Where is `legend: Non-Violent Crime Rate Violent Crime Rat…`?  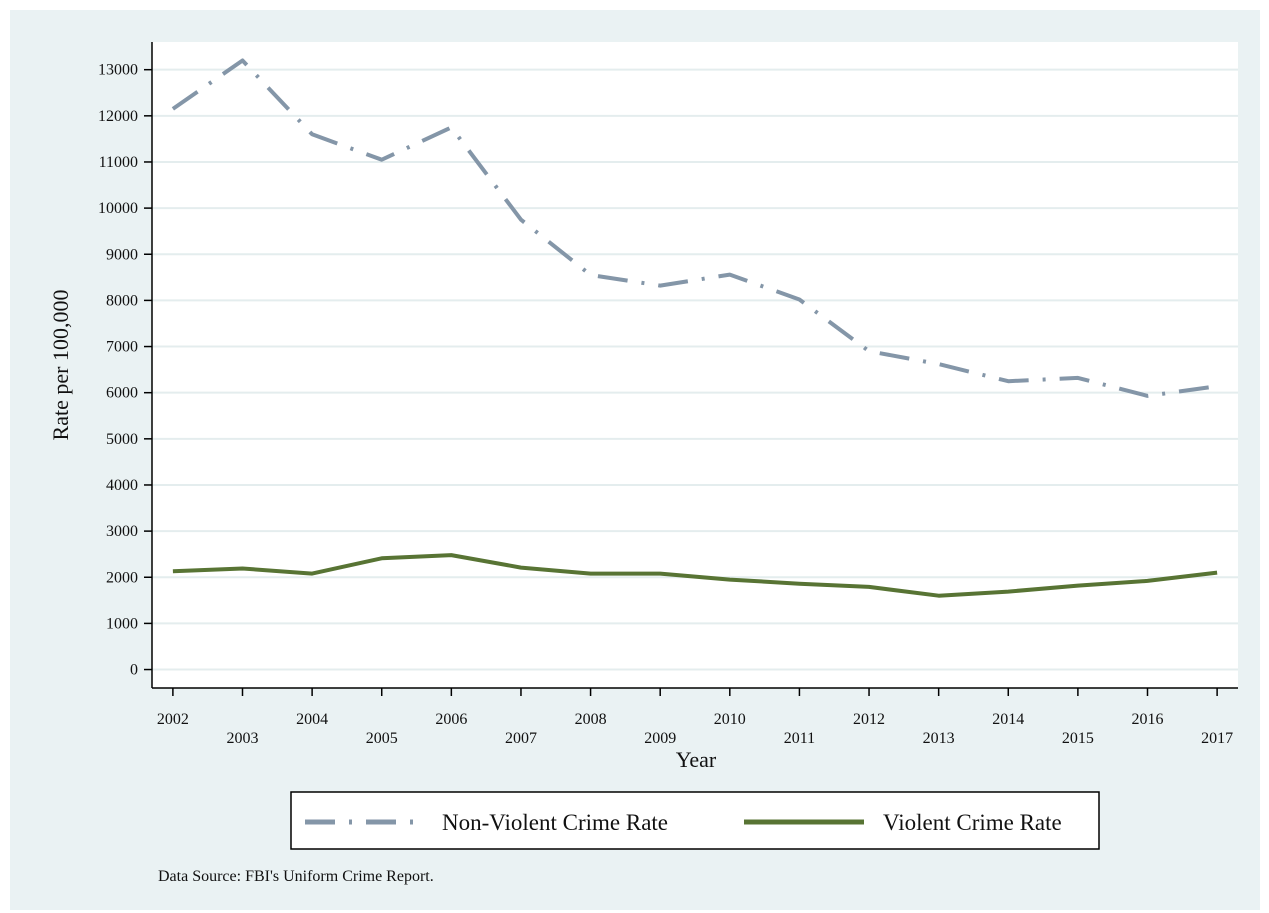 legend: Non-Violent Crime Rate Violent Crime Rat… is located at coordinates (695, 820).